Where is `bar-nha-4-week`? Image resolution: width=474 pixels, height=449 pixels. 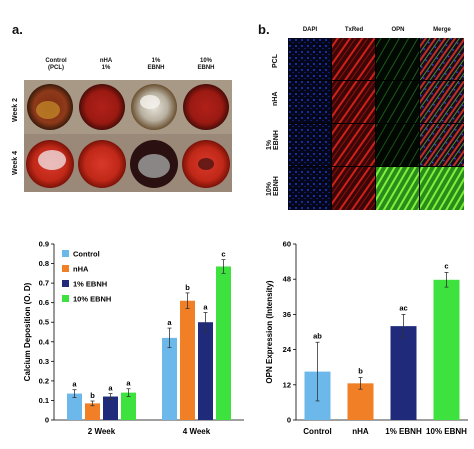 bar-nha-4-week is located at coordinates (187, 360).